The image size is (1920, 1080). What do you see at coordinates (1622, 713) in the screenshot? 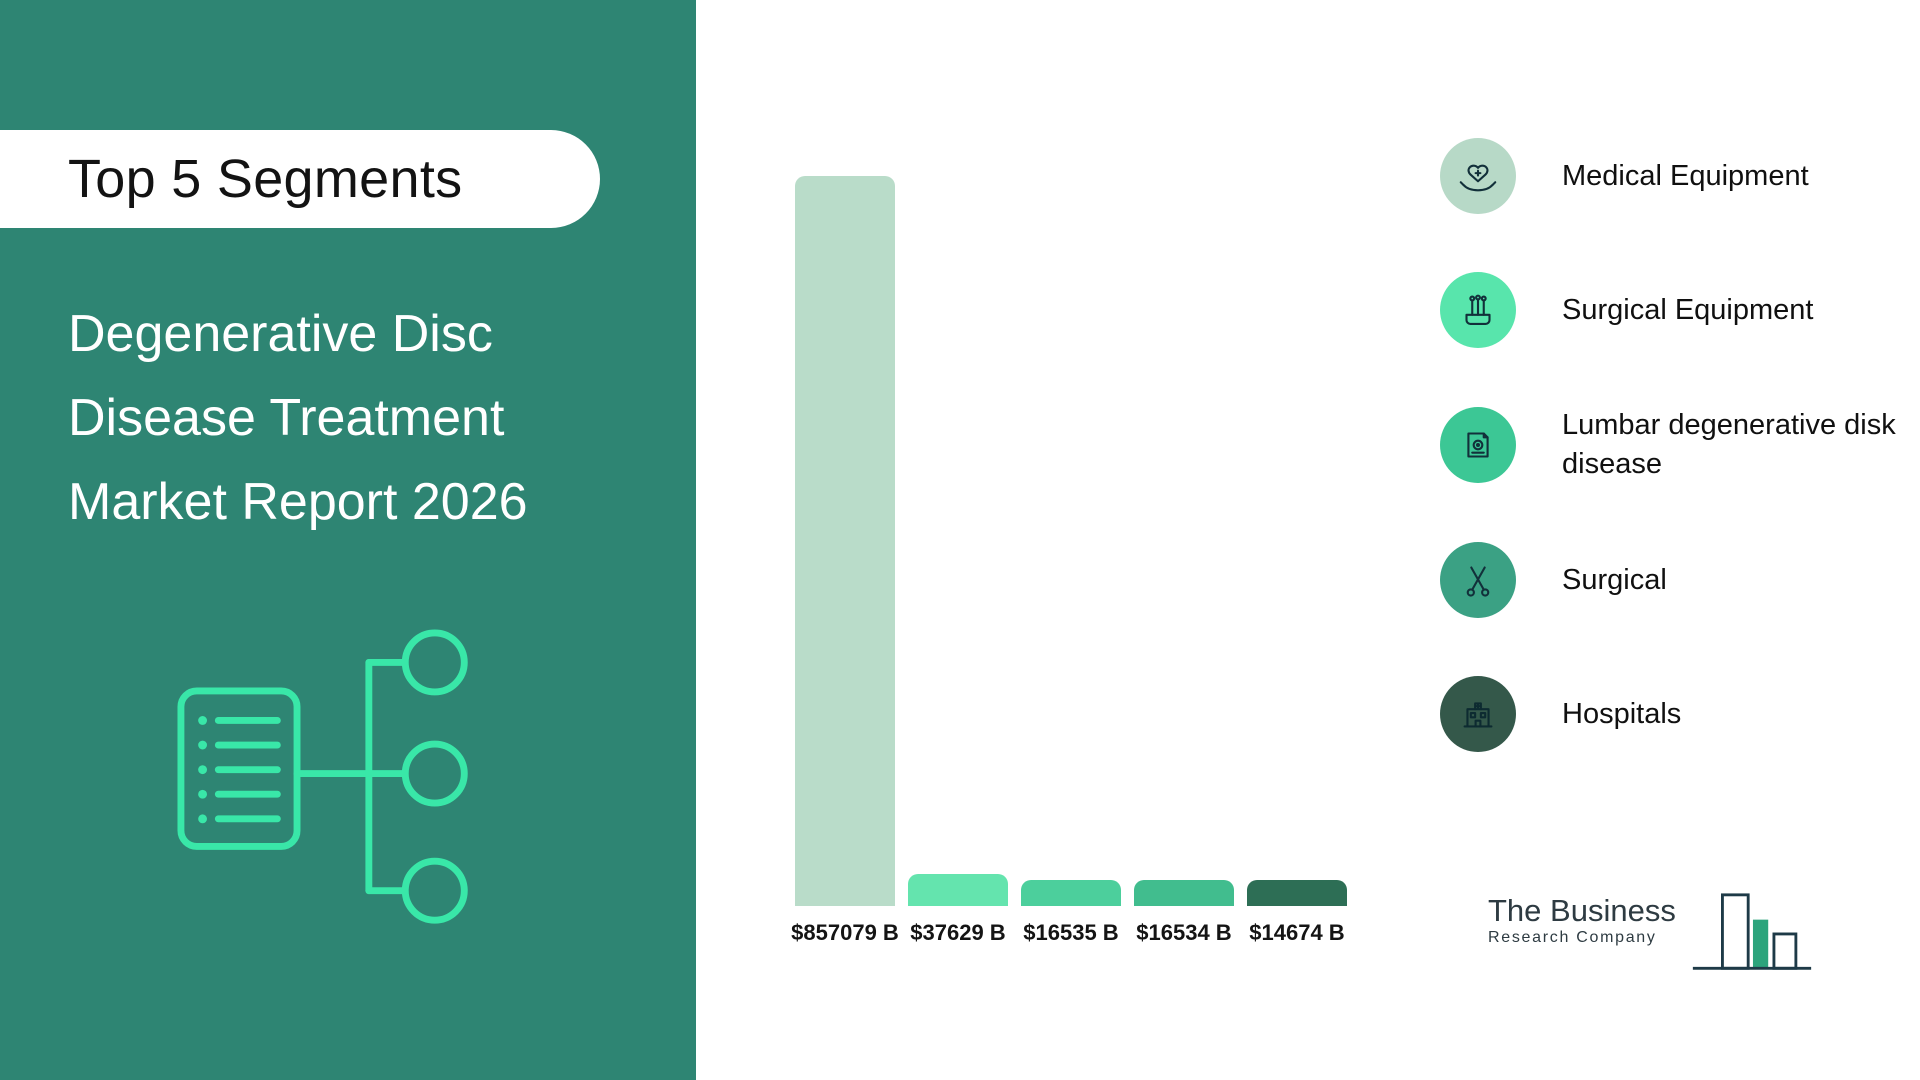
I see `legend-label: Hospitals` at bounding box center [1622, 713].